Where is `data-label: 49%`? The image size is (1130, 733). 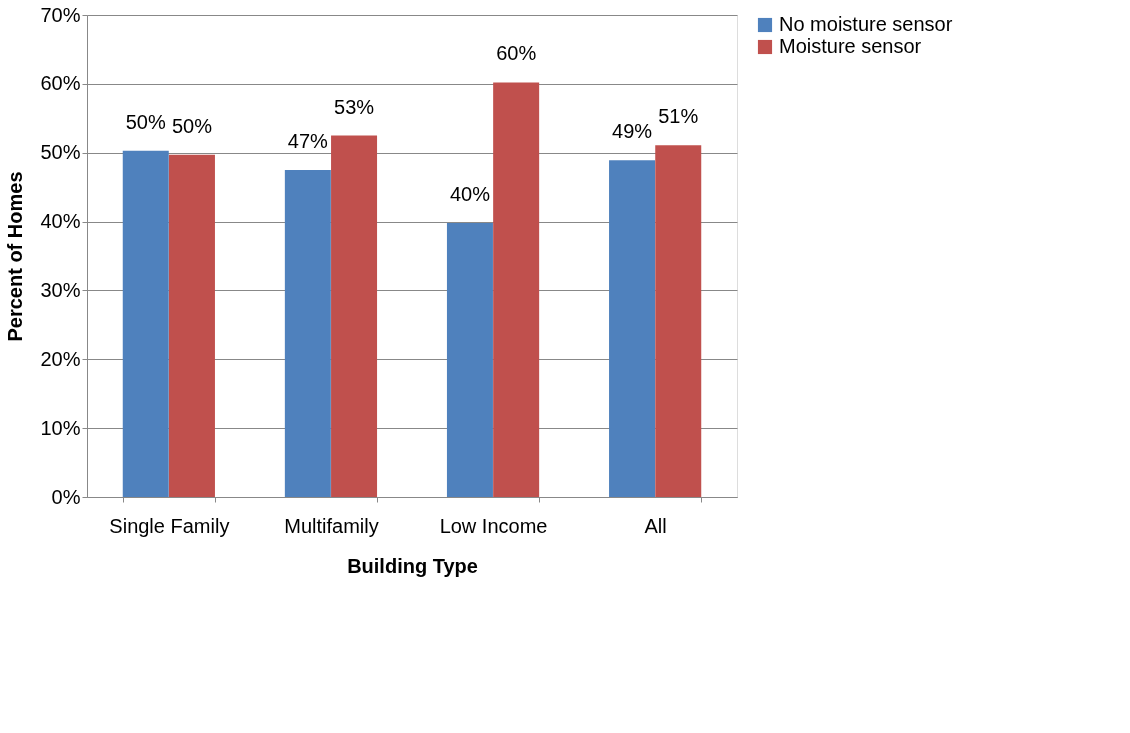
data-label: 49% is located at coordinates (632, 131).